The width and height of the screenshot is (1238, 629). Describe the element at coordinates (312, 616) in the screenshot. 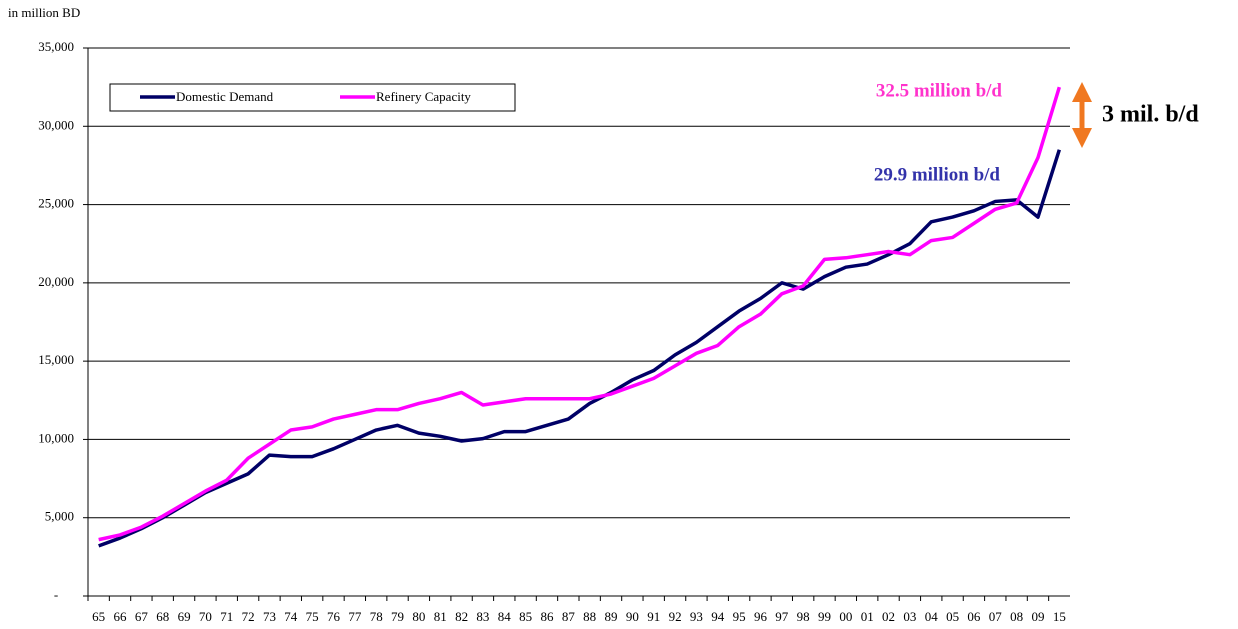

I see `x-tick-label: 75` at that location.